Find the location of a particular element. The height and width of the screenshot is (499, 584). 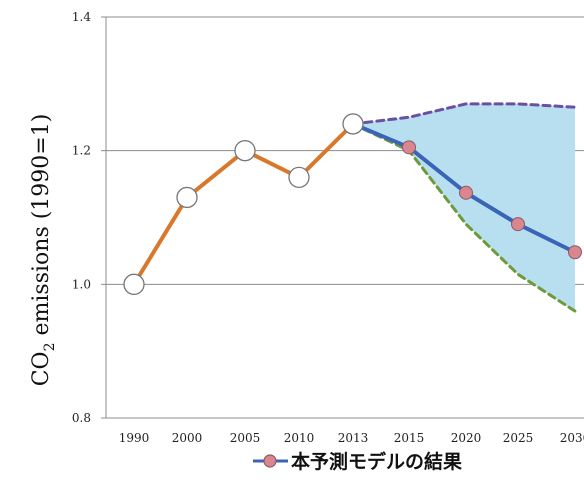

legend-marker-swatch is located at coordinates (270, 461).